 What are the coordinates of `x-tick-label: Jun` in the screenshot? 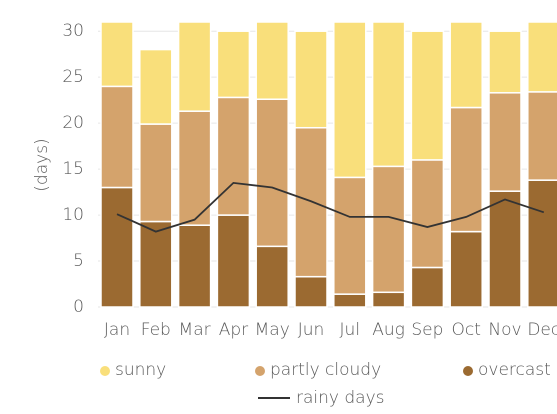 It's located at (311, 330).